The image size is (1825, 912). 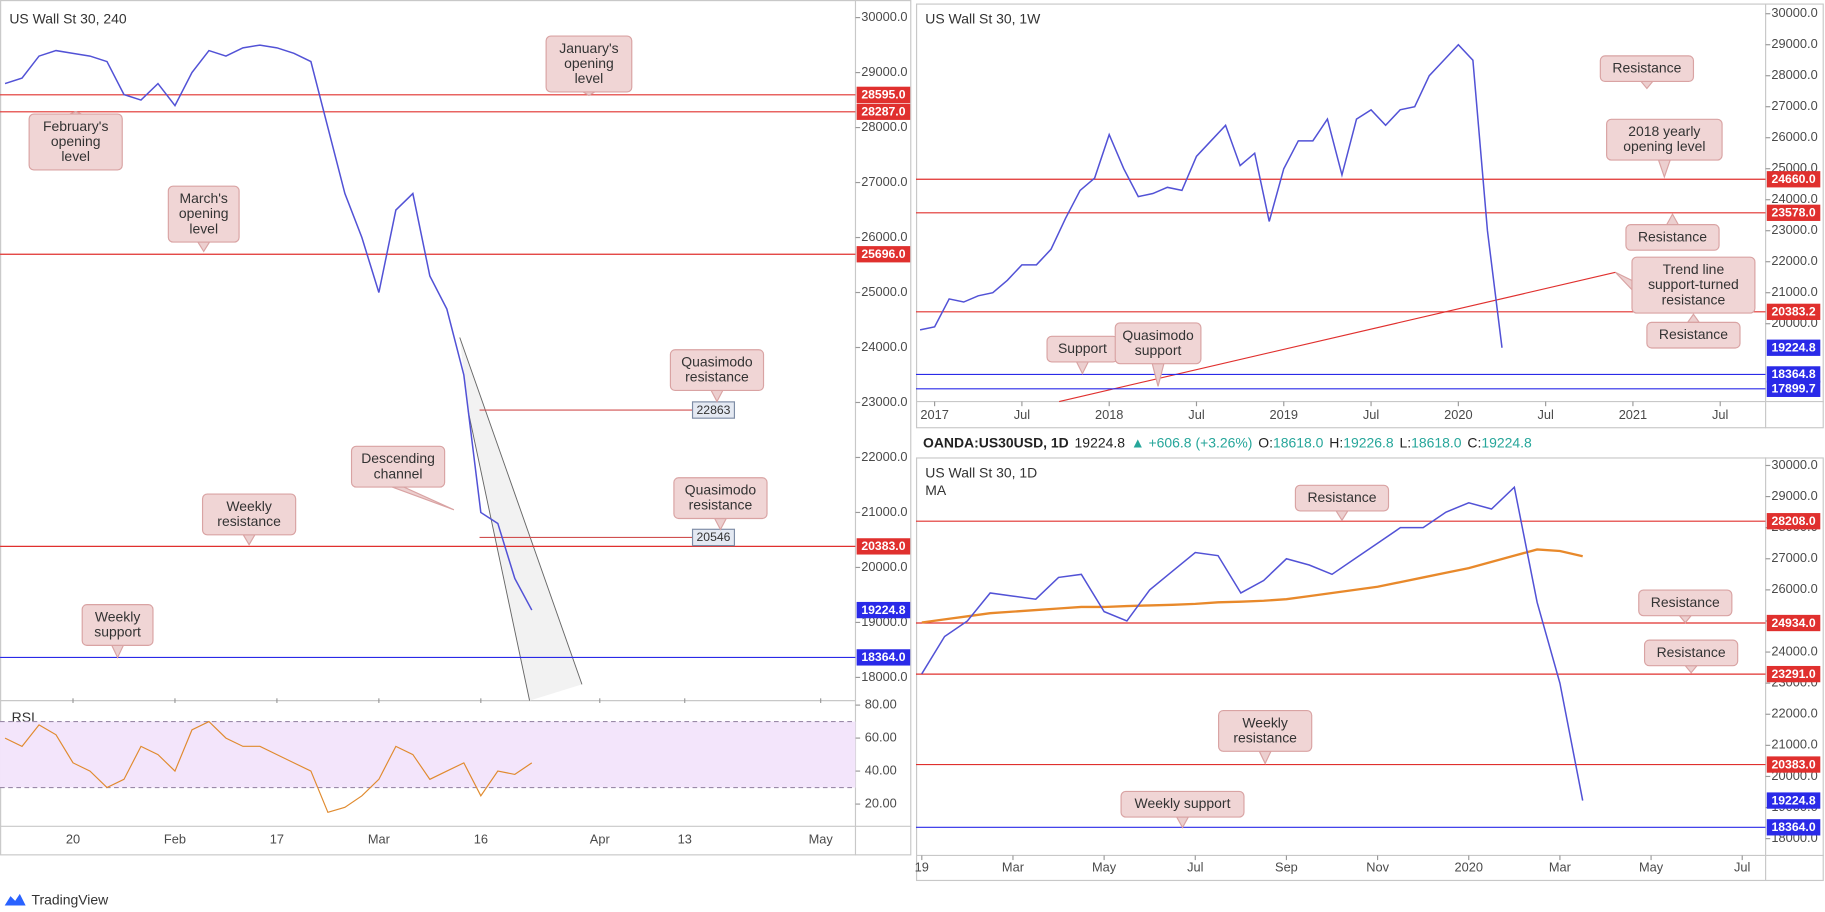 I want to click on annotation: Descending channel, so click(x=398, y=465).